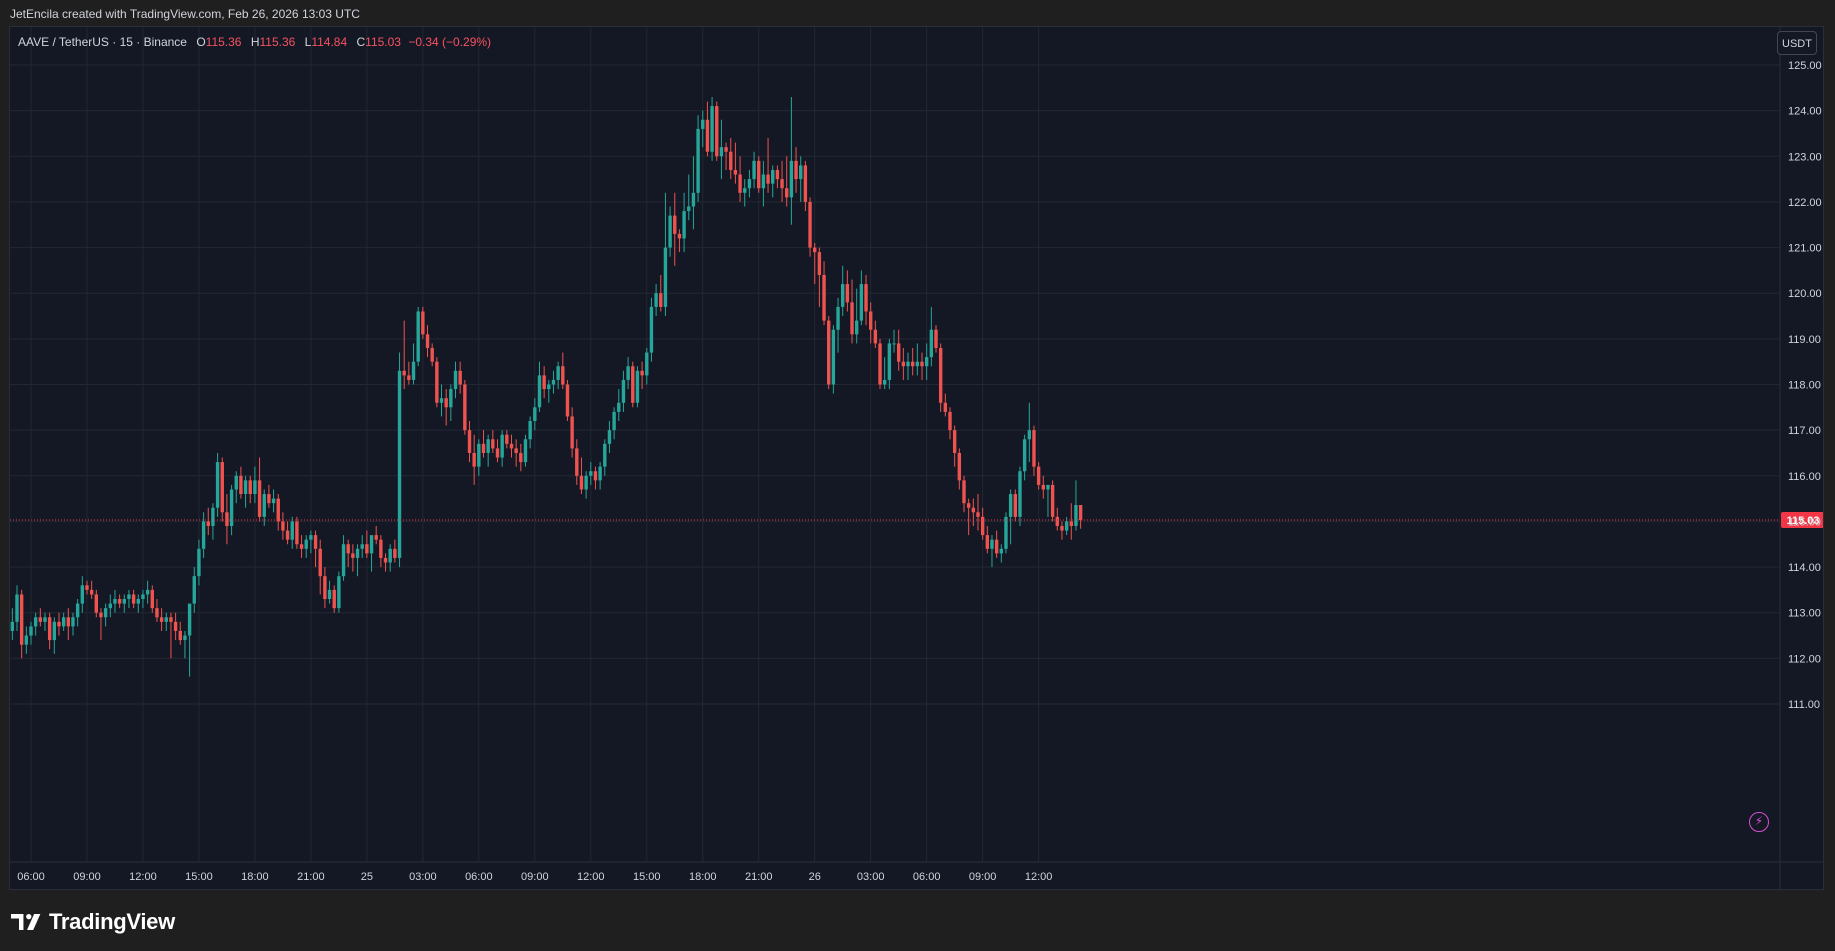  Describe the element at coordinates (1759, 822) in the screenshot. I see `lightning-bolt-icon: ⚡` at that location.